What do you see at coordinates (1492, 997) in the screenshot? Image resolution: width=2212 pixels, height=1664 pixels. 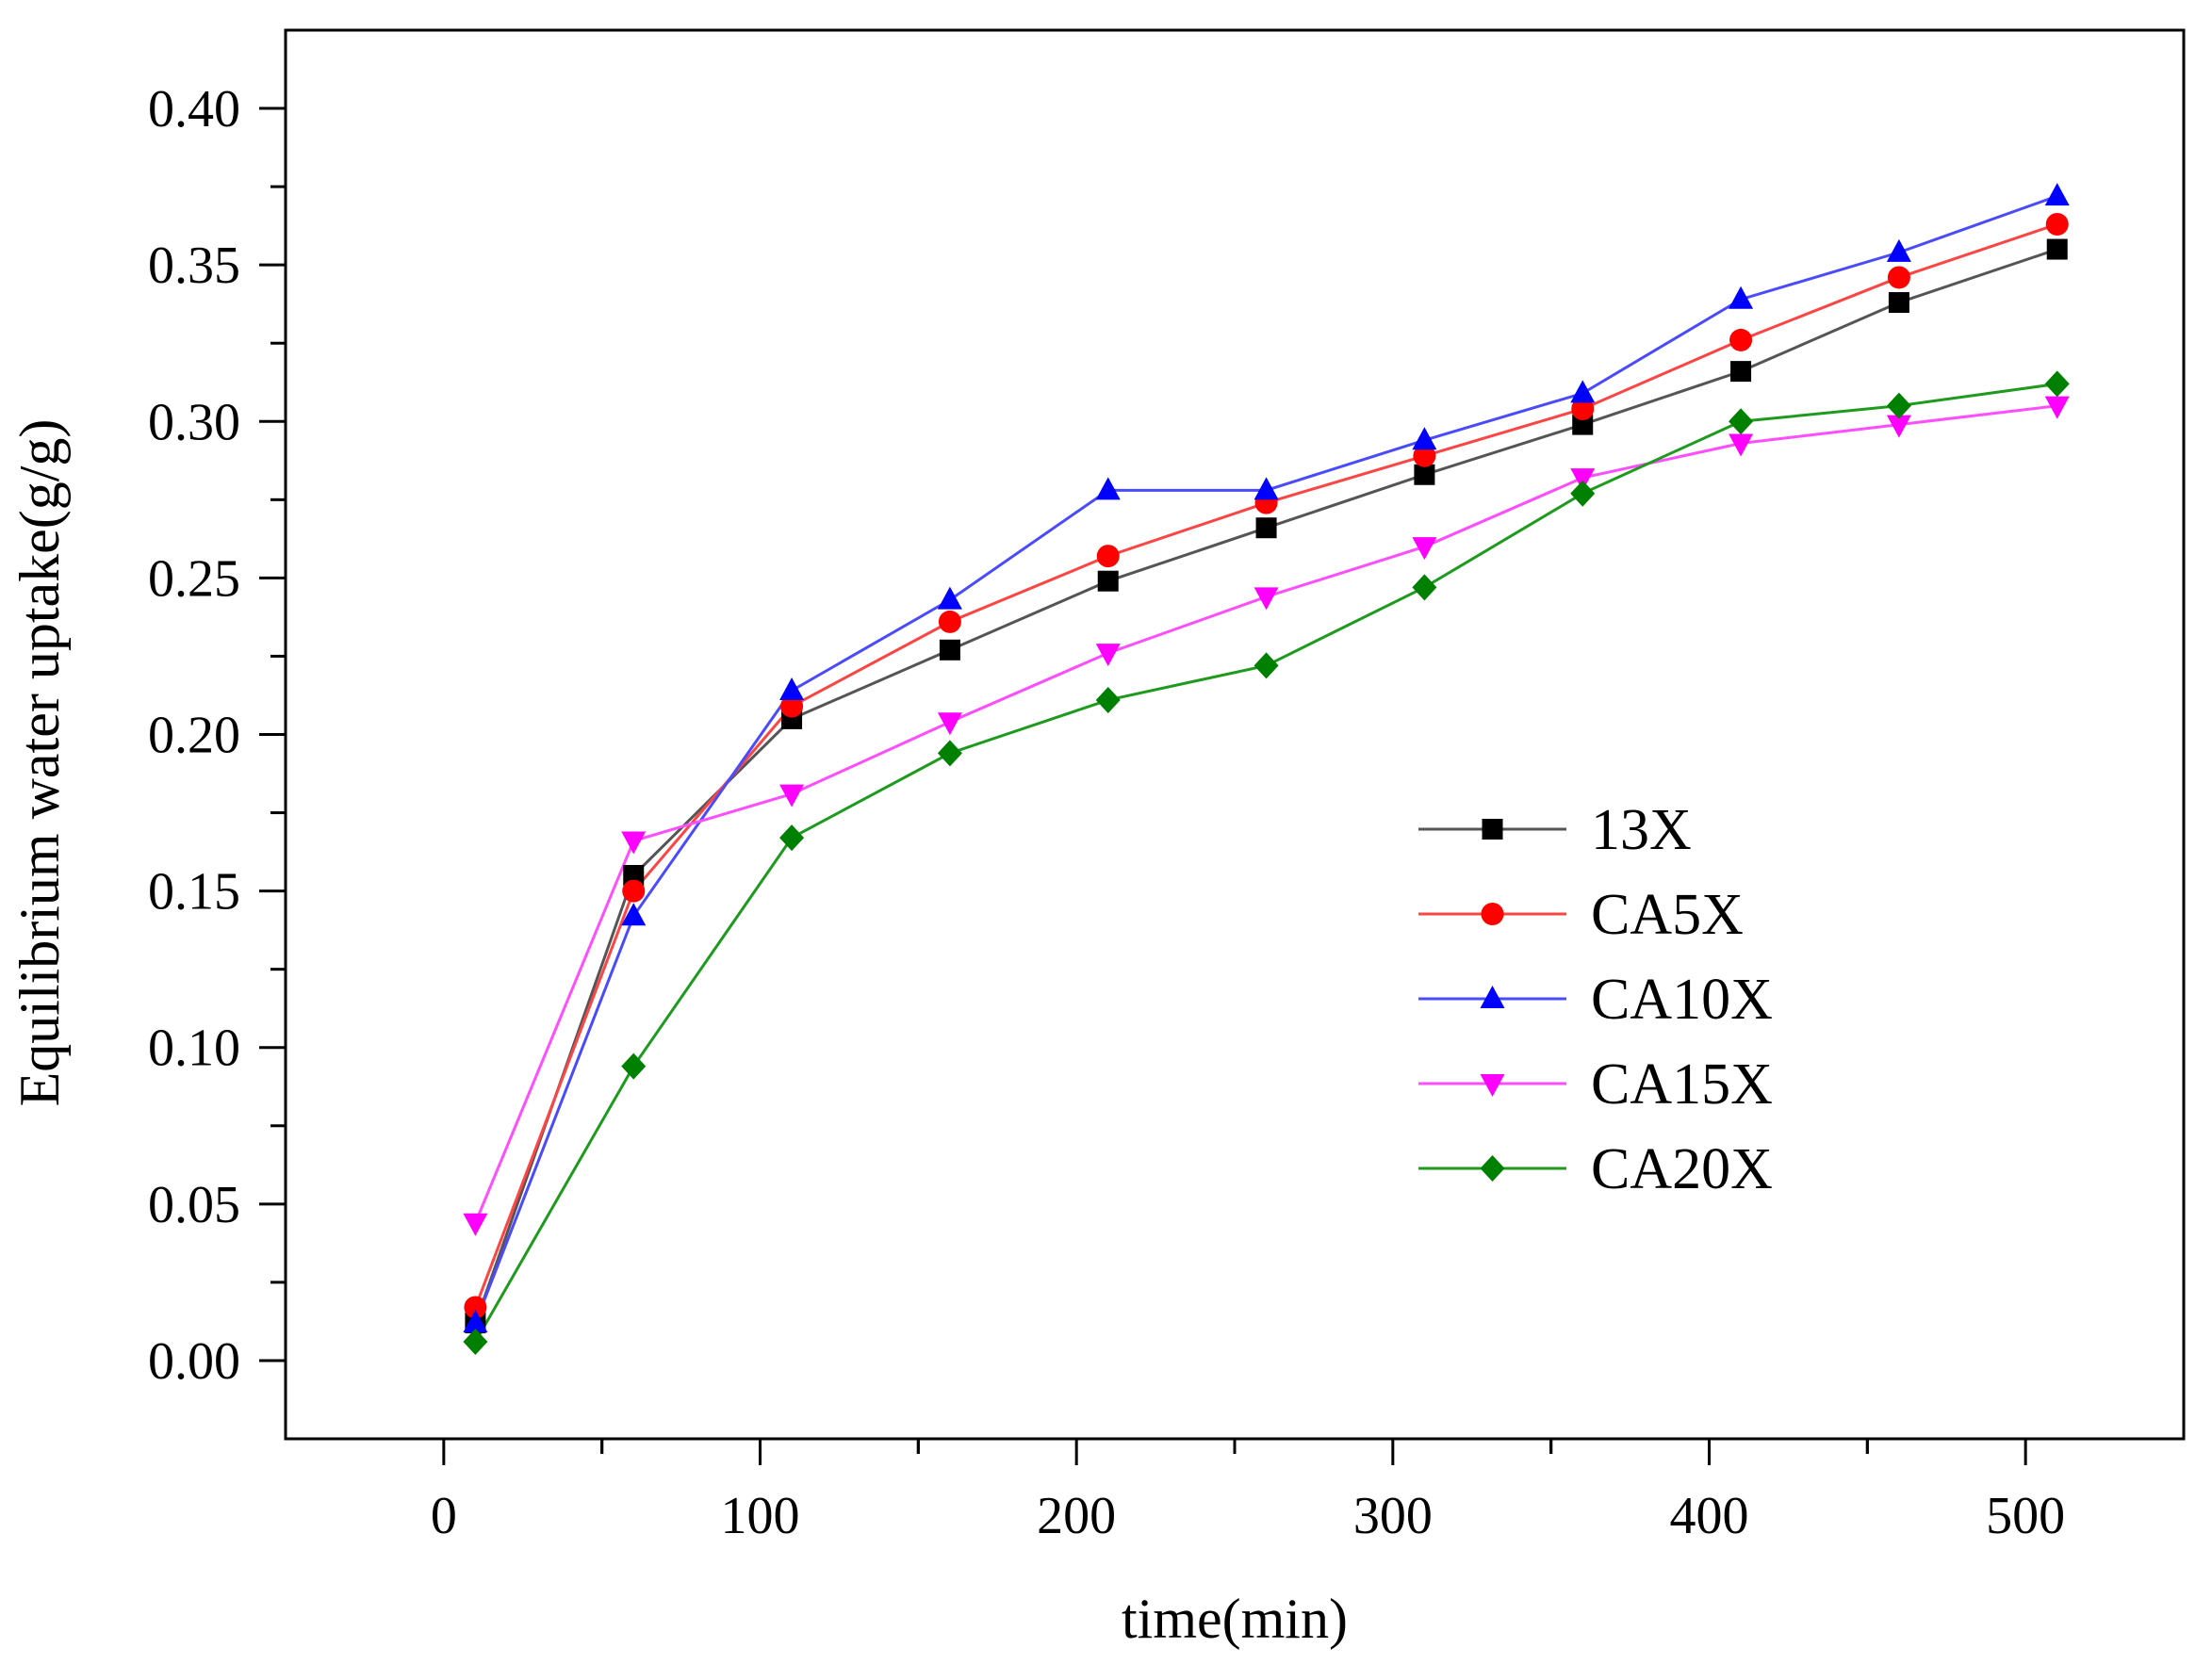 I see `legend-marker-ca10x` at bounding box center [1492, 997].